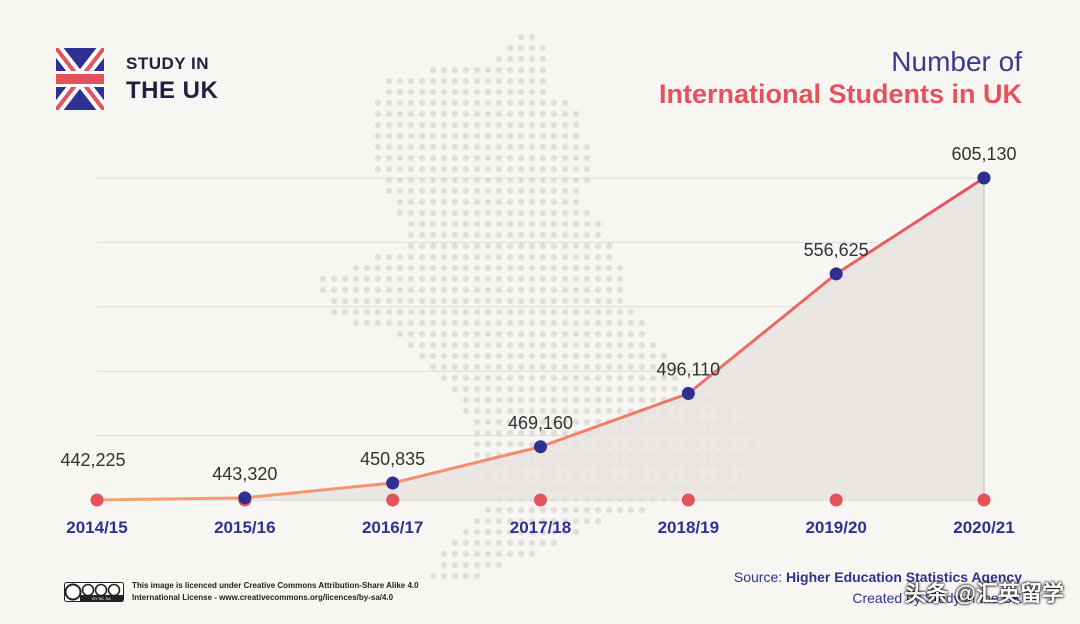  Describe the element at coordinates (101, 598) in the screenshot. I see `cc-badge-text: BY NC SA` at that location.